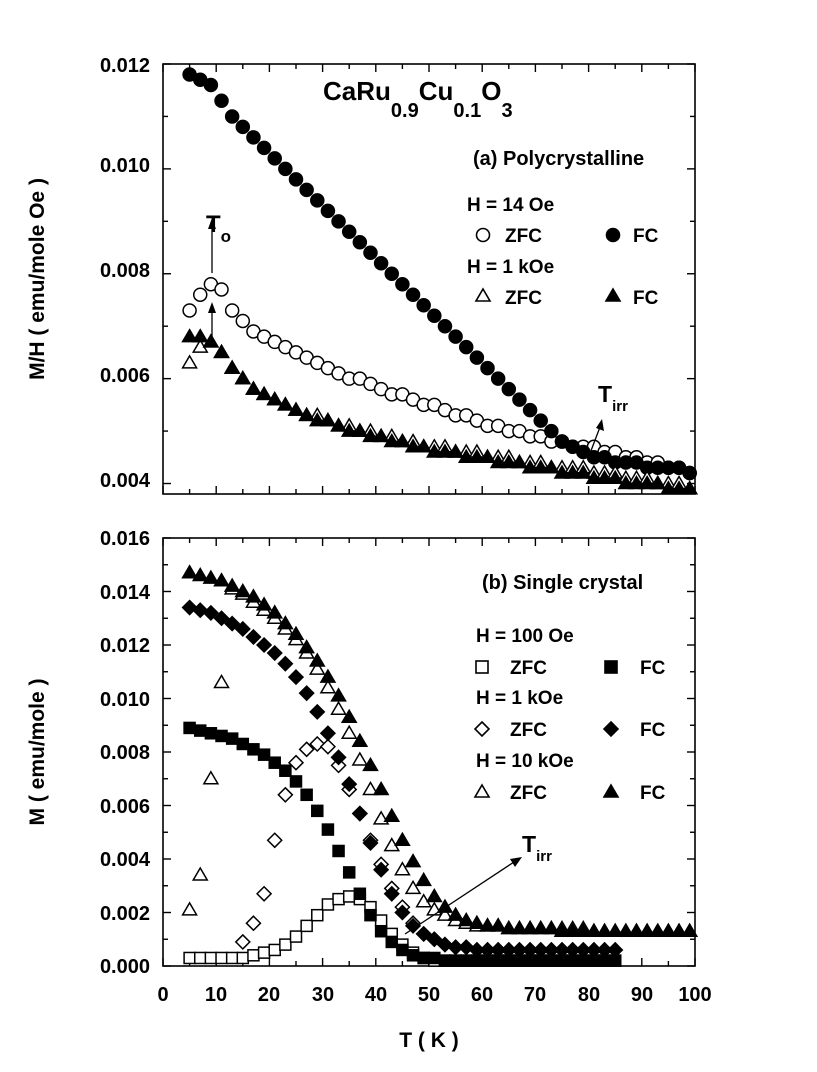 This screenshot has width=817, height=1072. What do you see at coordinates (482, 995) in the screenshot?
I see `x-tick-label: 60` at bounding box center [482, 995].